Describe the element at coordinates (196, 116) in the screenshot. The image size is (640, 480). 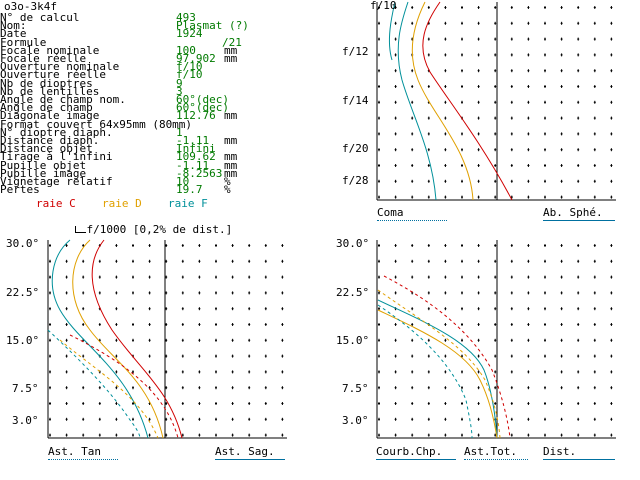
I see `param-value: 112.76` at that location.